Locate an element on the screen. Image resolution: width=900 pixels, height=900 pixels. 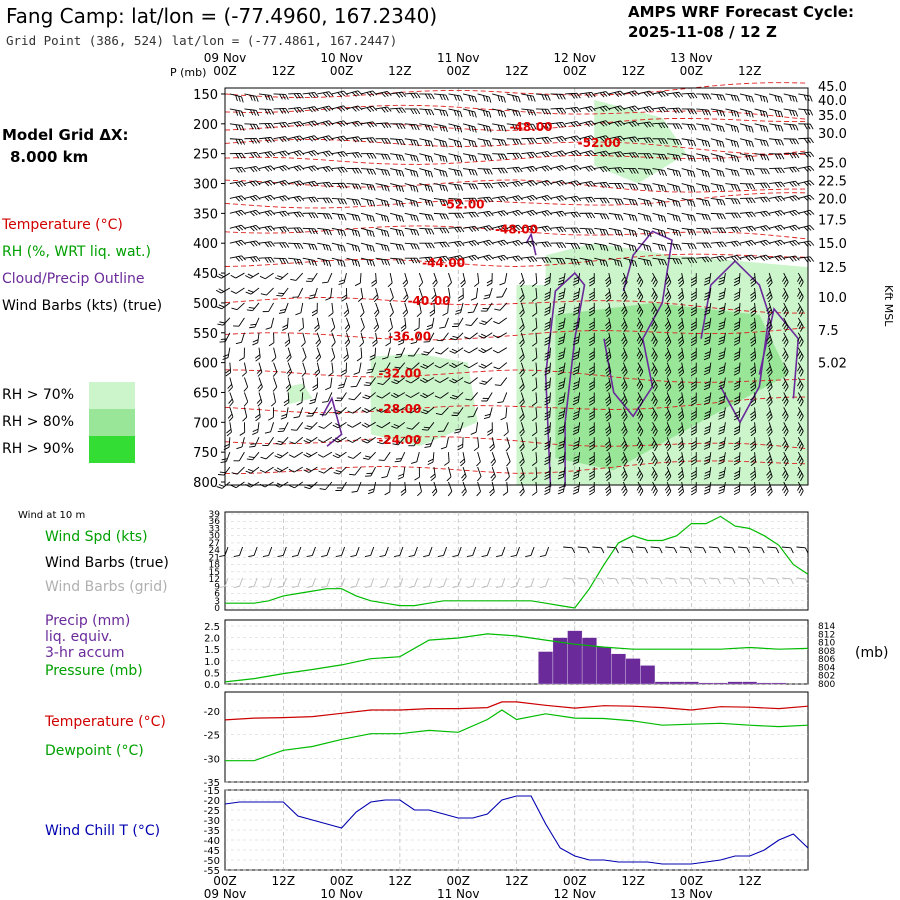
pressure-tick-label: 350 is located at coordinates (205, 214).